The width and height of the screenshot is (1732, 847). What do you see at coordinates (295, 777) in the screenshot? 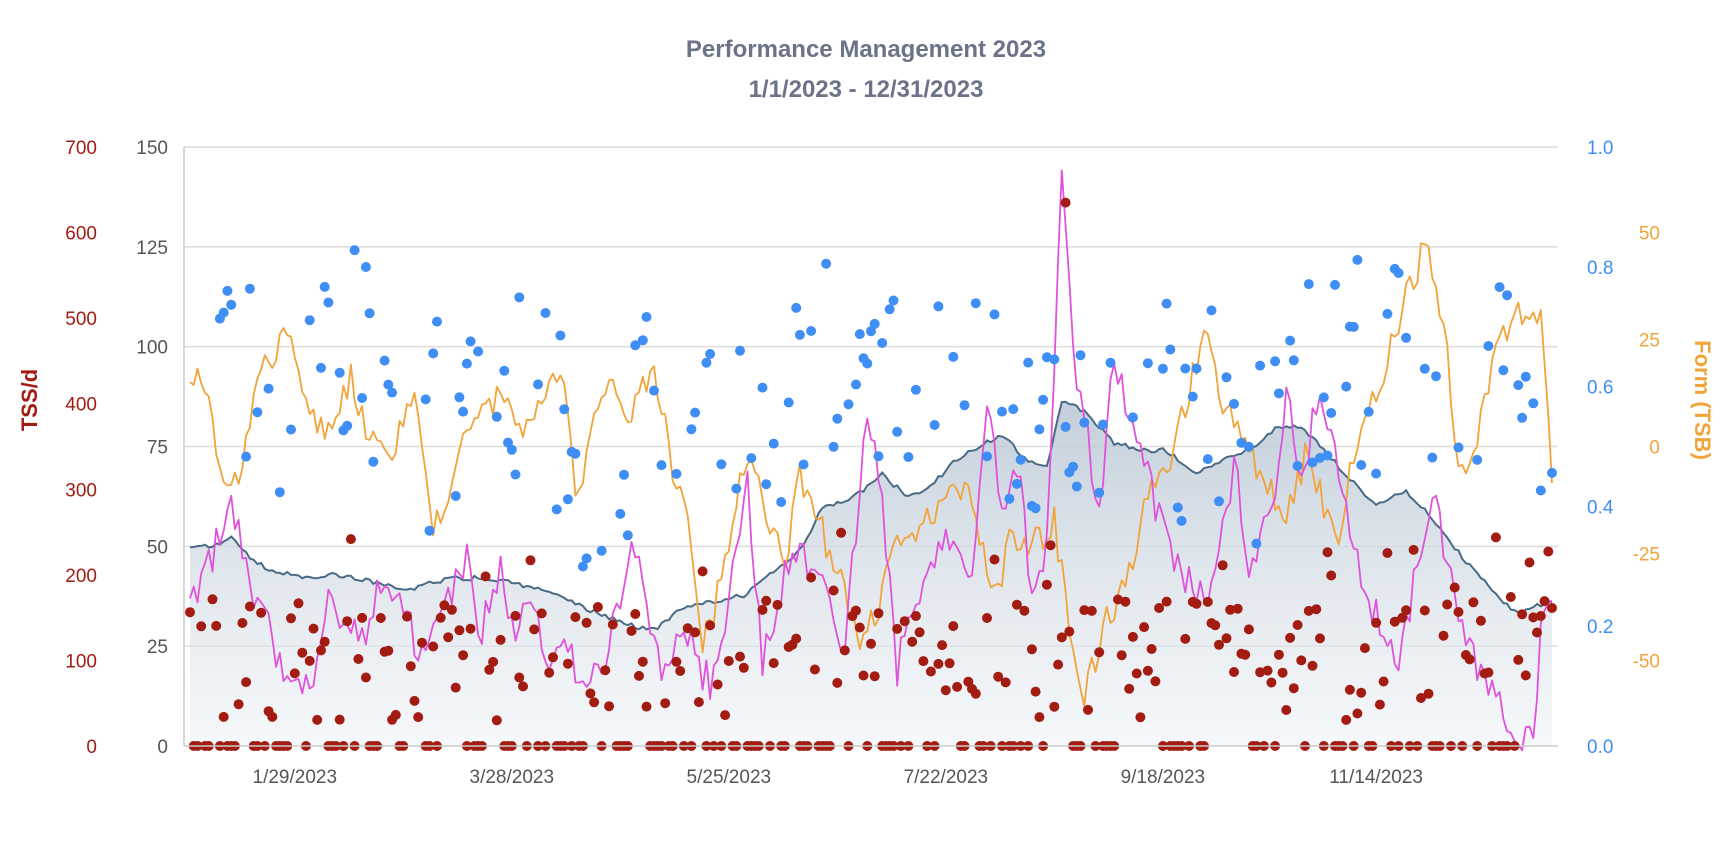
I see `x-tick-label: 1/29/2023` at bounding box center [295, 777].